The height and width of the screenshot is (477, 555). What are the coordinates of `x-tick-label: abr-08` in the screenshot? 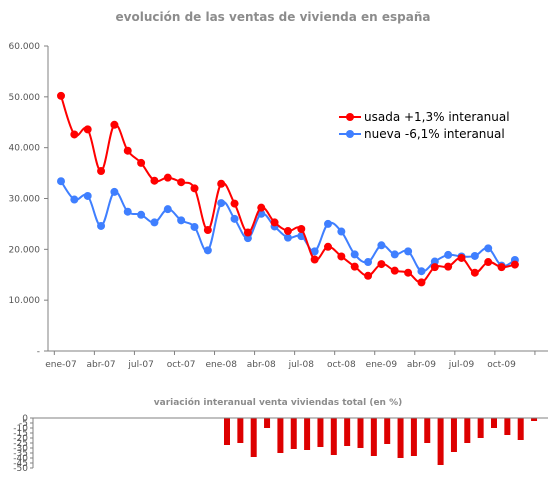 It's located at (261, 365).